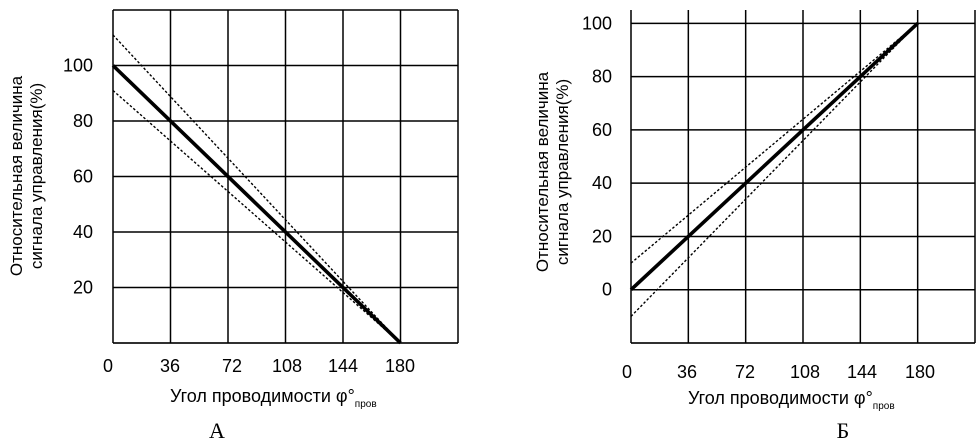 Image resolution: width=977 pixels, height=443 pixels. Describe the element at coordinates (843, 430) in the screenshot. I see `chart-caption: Б` at that location.